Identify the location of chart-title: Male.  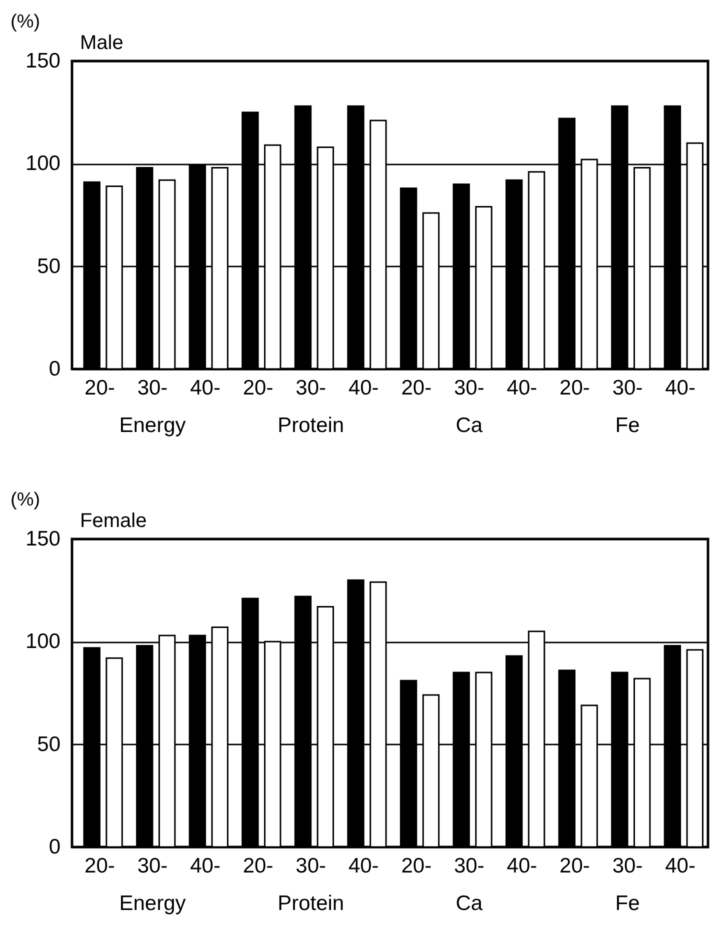
(102, 43).